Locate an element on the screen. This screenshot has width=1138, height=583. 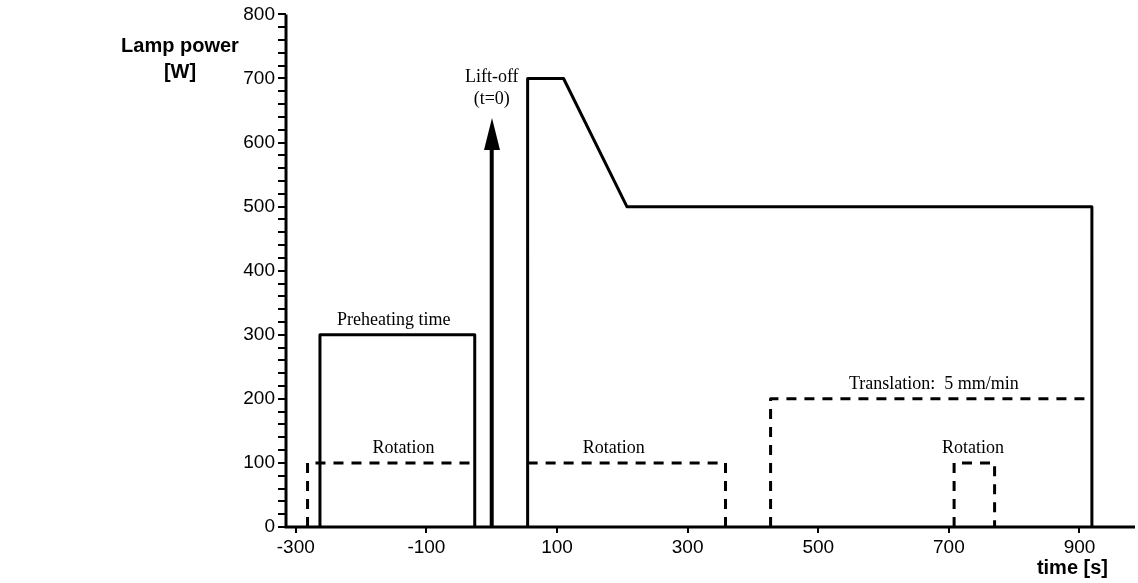
x-tick-label: -100 is located at coordinates (426, 546).